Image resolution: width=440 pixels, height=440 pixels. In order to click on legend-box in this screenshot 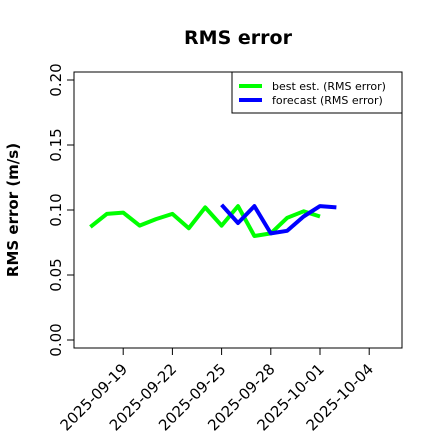, I will do `click(317, 92)`.